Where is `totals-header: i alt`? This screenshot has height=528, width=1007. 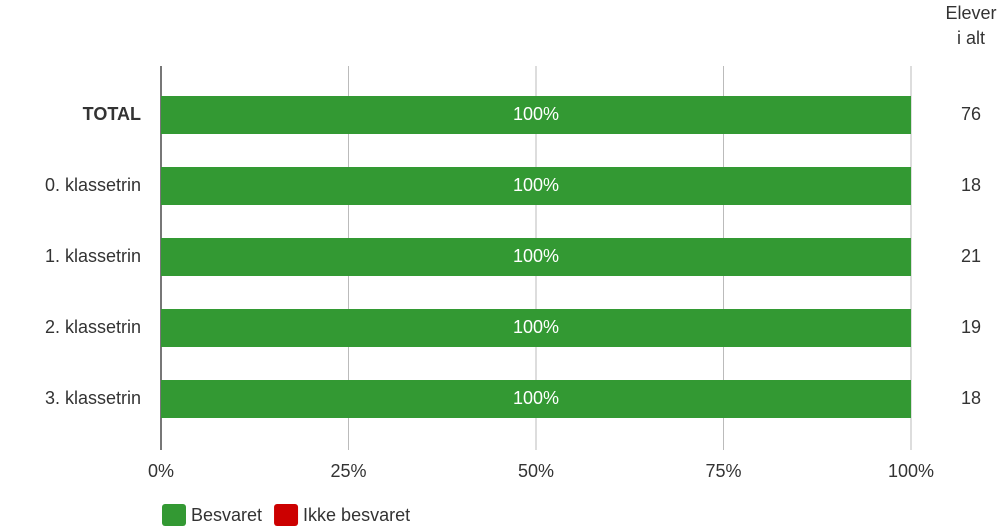
totals-header: i alt is located at coordinates (971, 38).